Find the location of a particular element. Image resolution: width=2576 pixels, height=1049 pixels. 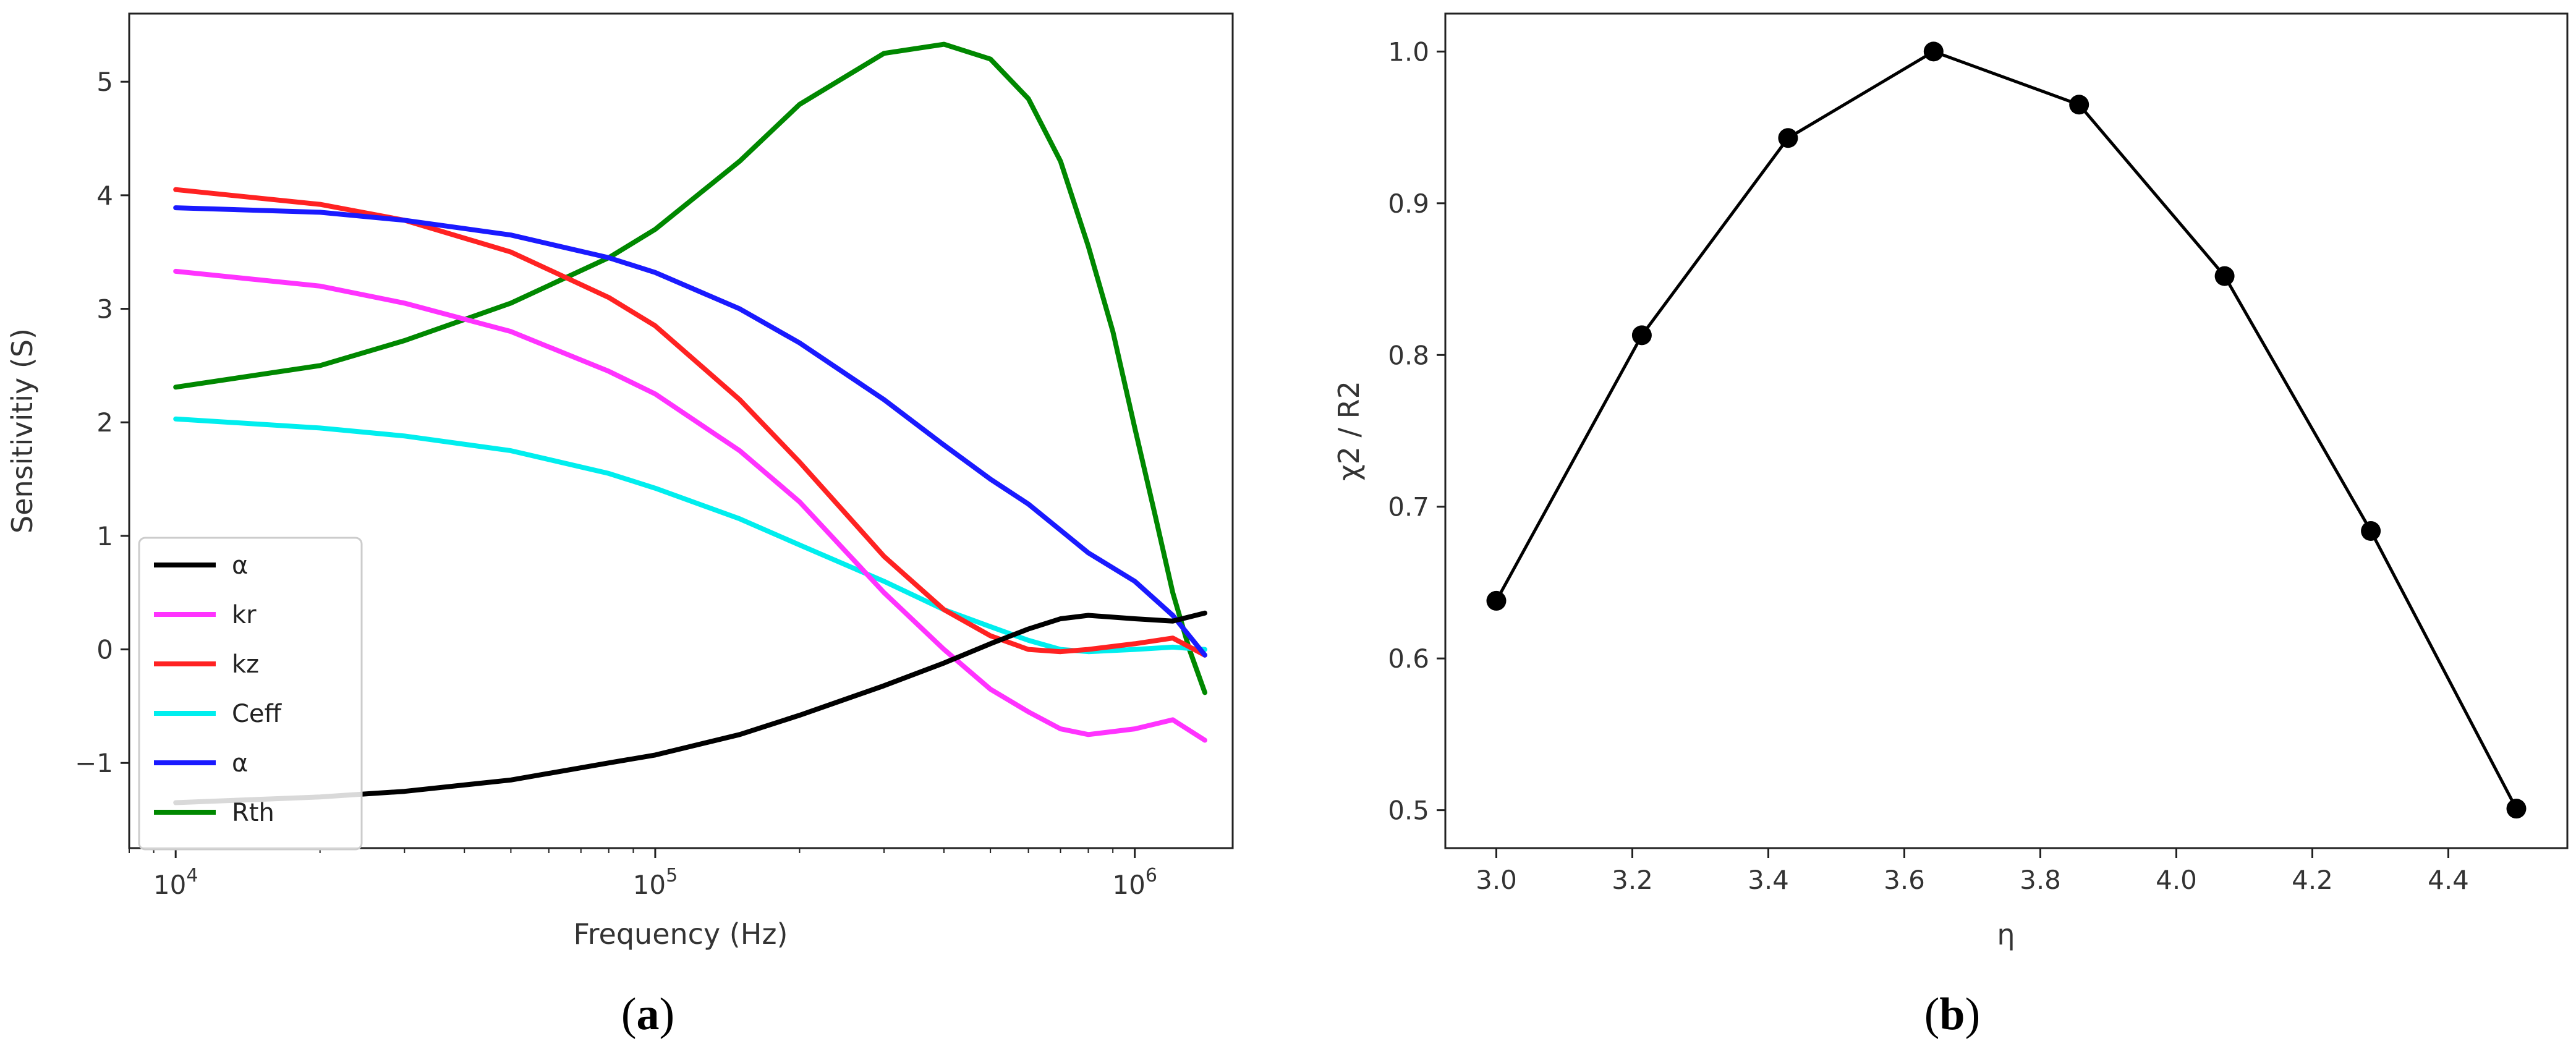

panel-a-y-tick-label: 2 is located at coordinates (104, 422).